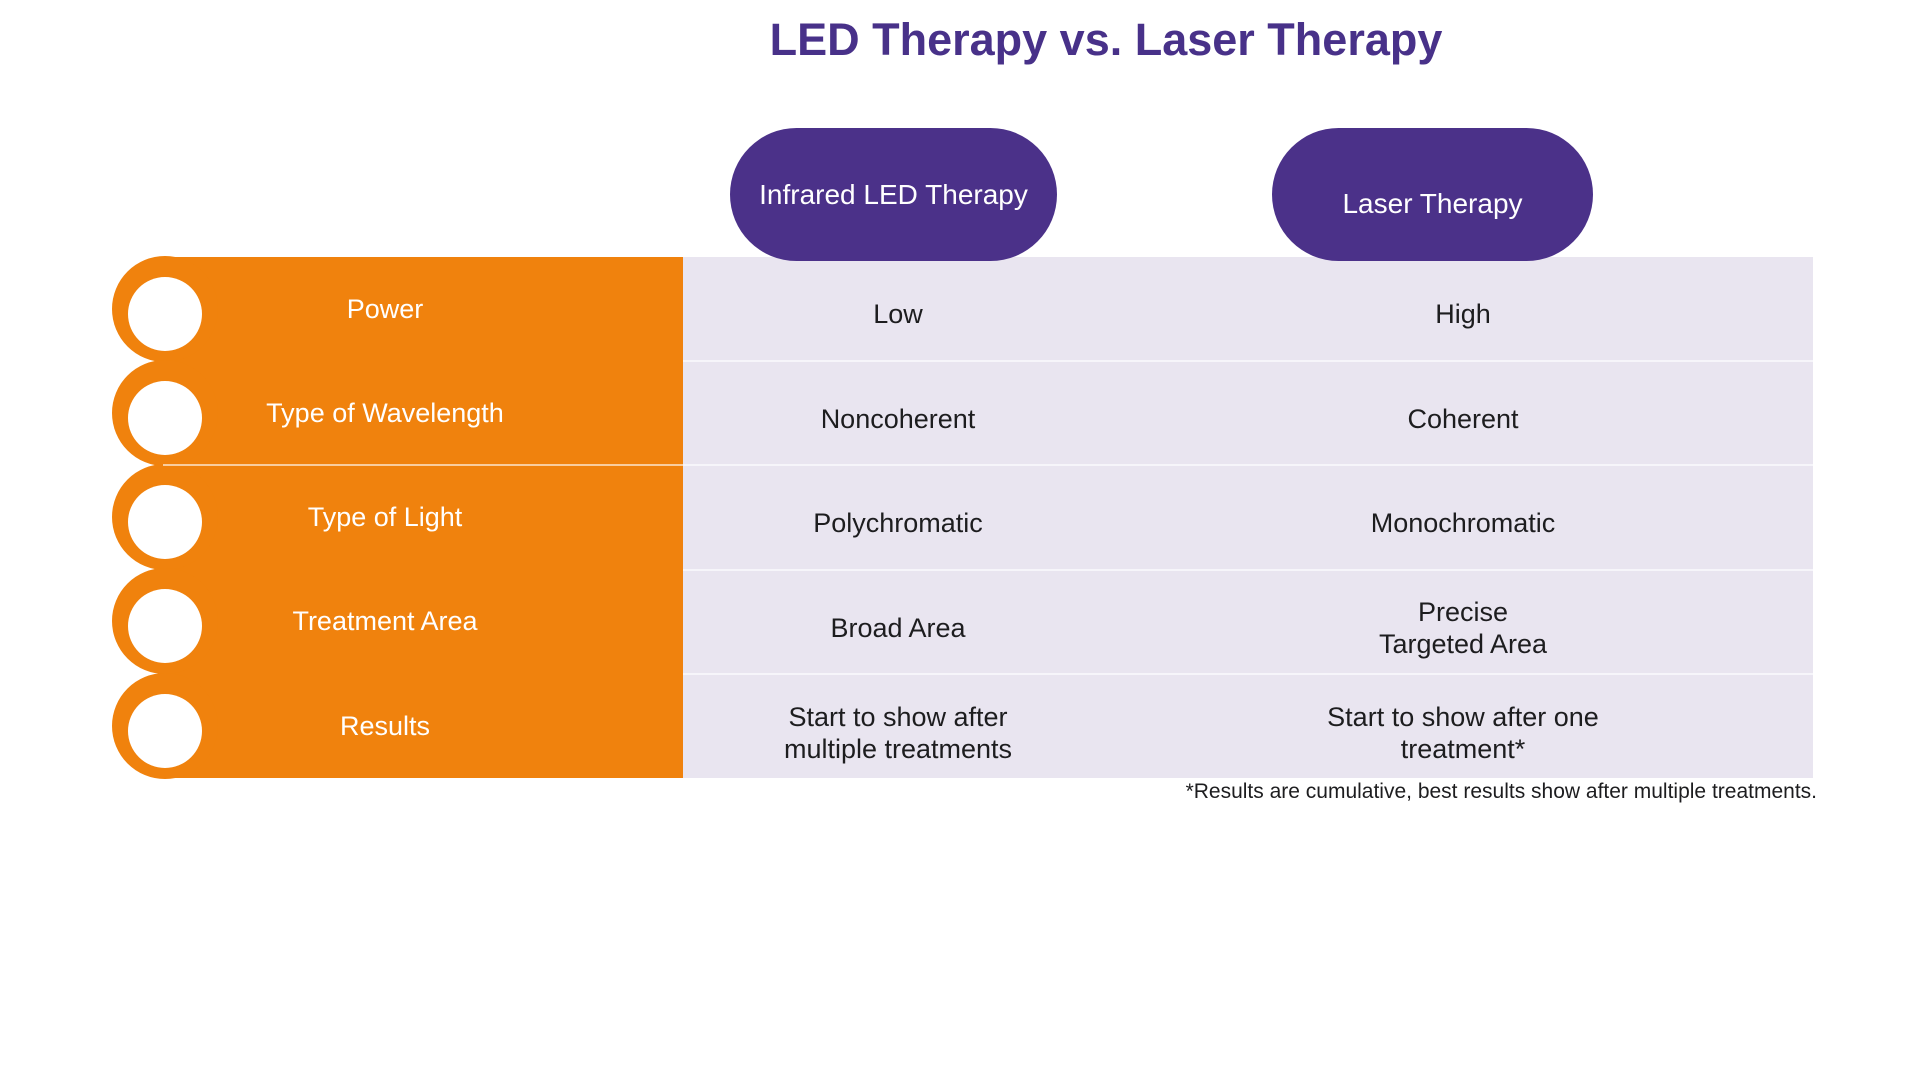  Describe the element at coordinates (385, 517) in the screenshot. I see `row-label-type-of-light: Type of Light` at that location.